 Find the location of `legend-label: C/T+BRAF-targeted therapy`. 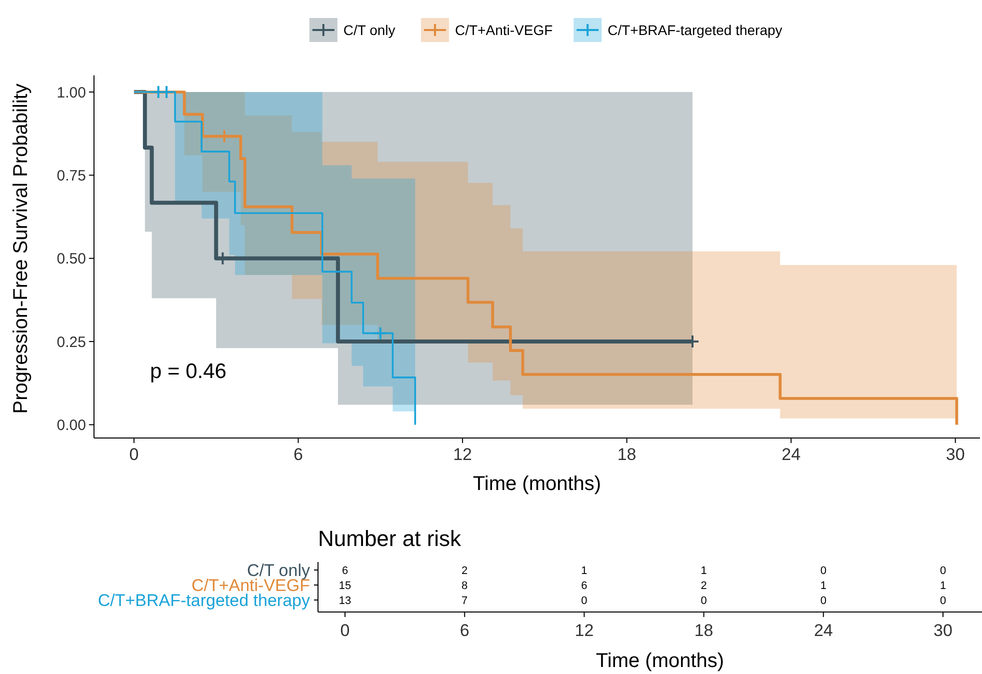

legend-label: C/T+BRAF-targeted therapy is located at coordinates (695, 30).